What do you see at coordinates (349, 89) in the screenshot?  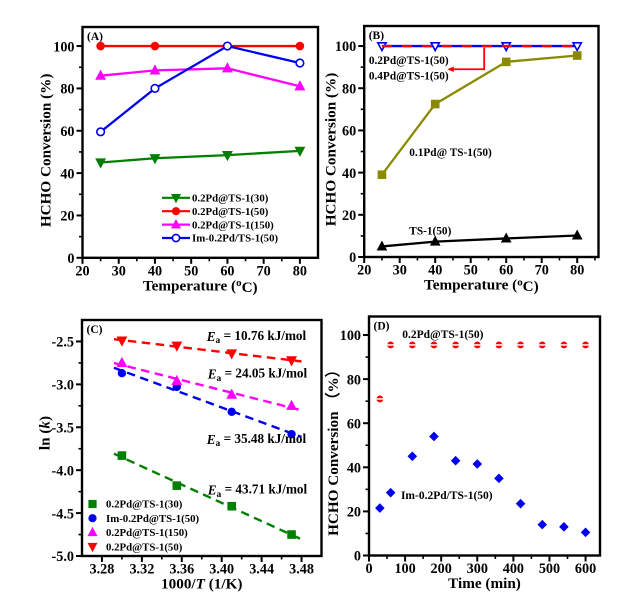 I see `y-tick-label: 80` at bounding box center [349, 89].